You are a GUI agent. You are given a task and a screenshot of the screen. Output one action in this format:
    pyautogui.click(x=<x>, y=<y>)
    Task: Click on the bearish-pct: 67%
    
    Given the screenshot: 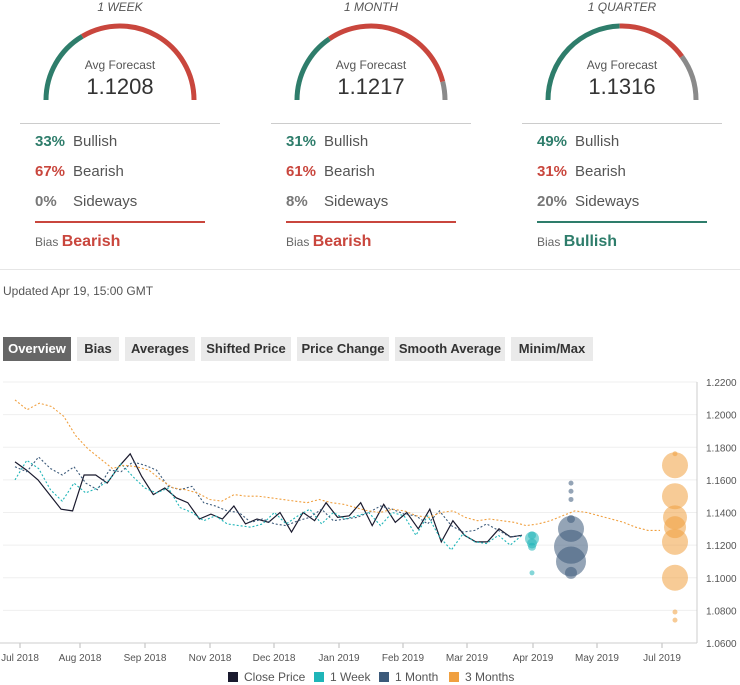 What is the action you would take?
    pyautogui.click(x=50, y=171)
    